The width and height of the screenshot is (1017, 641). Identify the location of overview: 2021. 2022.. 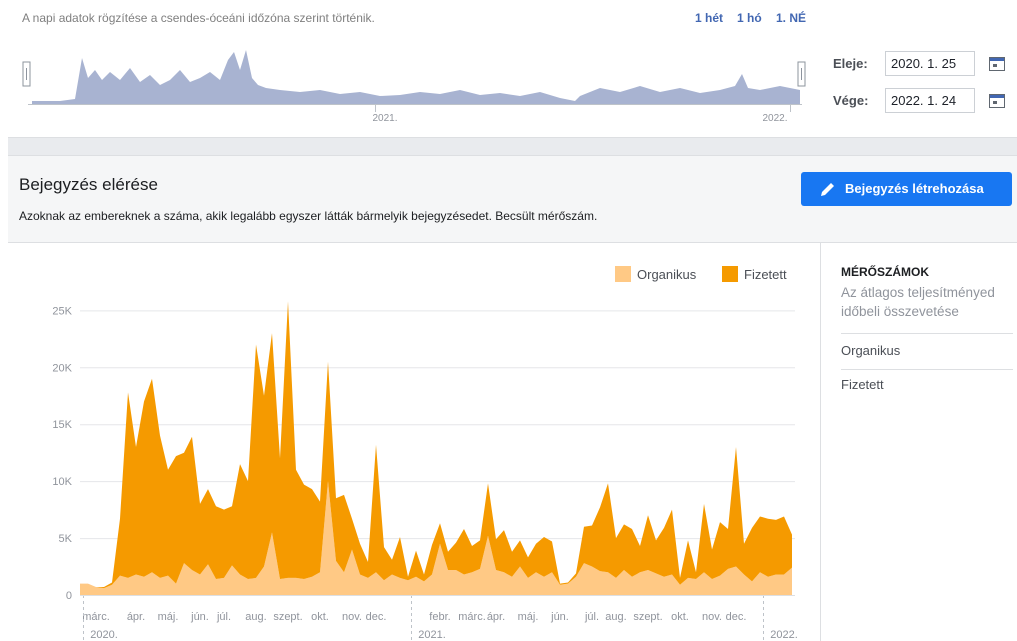
(410, 87).